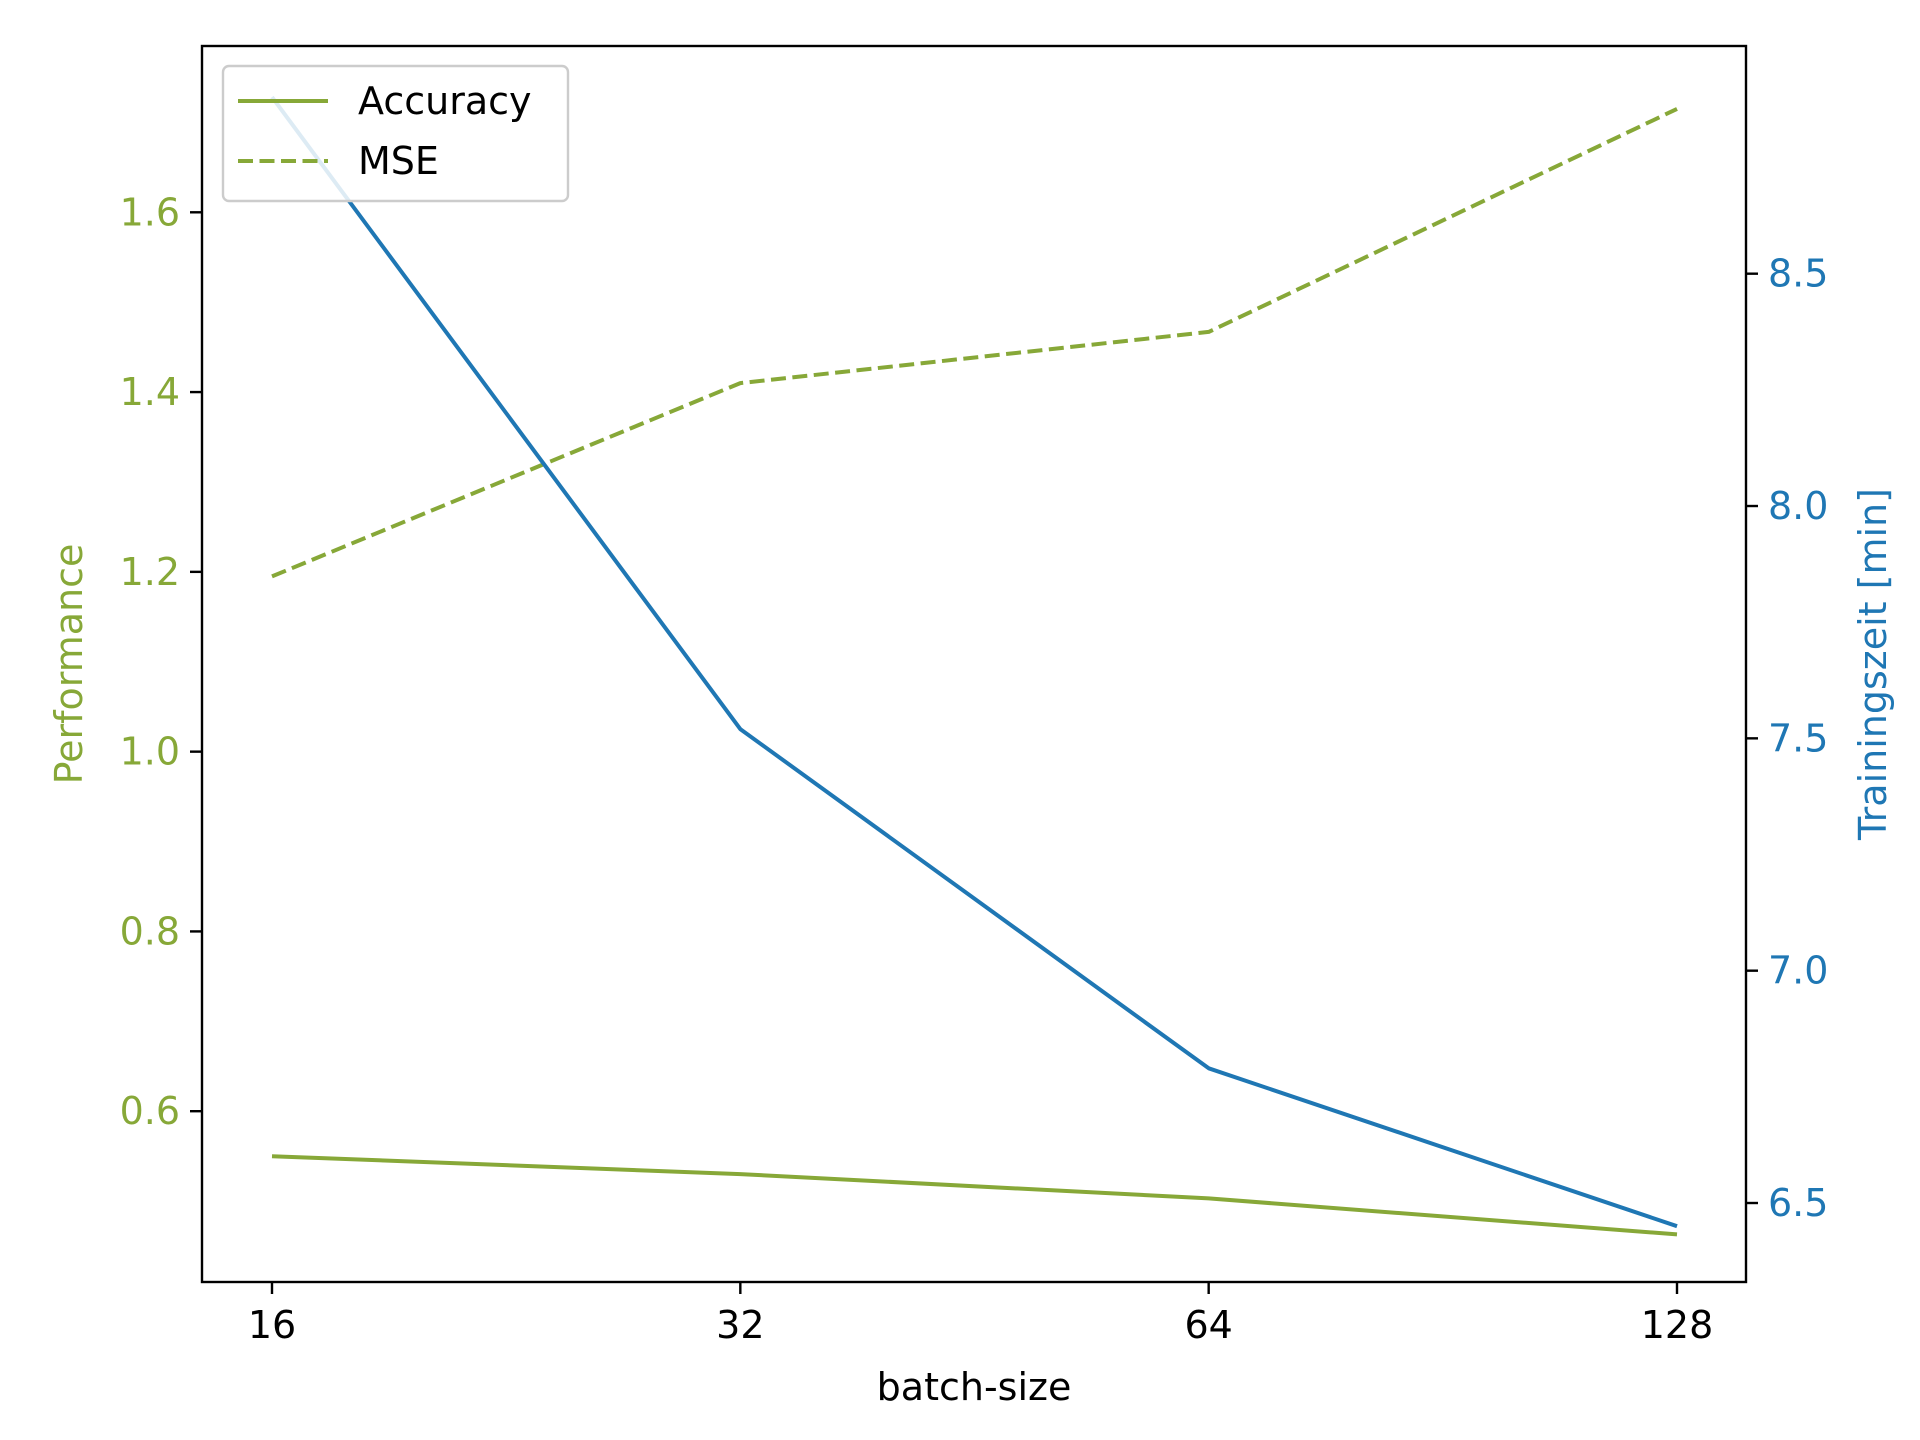 This screenshot has width=1920, height=1440. I want to click on x-tick-label: 64, so click(1208, 1325).